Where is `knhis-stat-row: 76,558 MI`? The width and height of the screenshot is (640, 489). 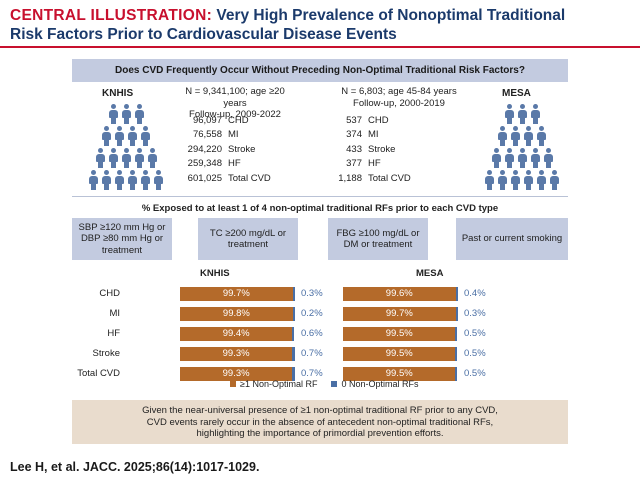 knhis-stat-row: 76,558 MI is located at coordinates (221, 135).